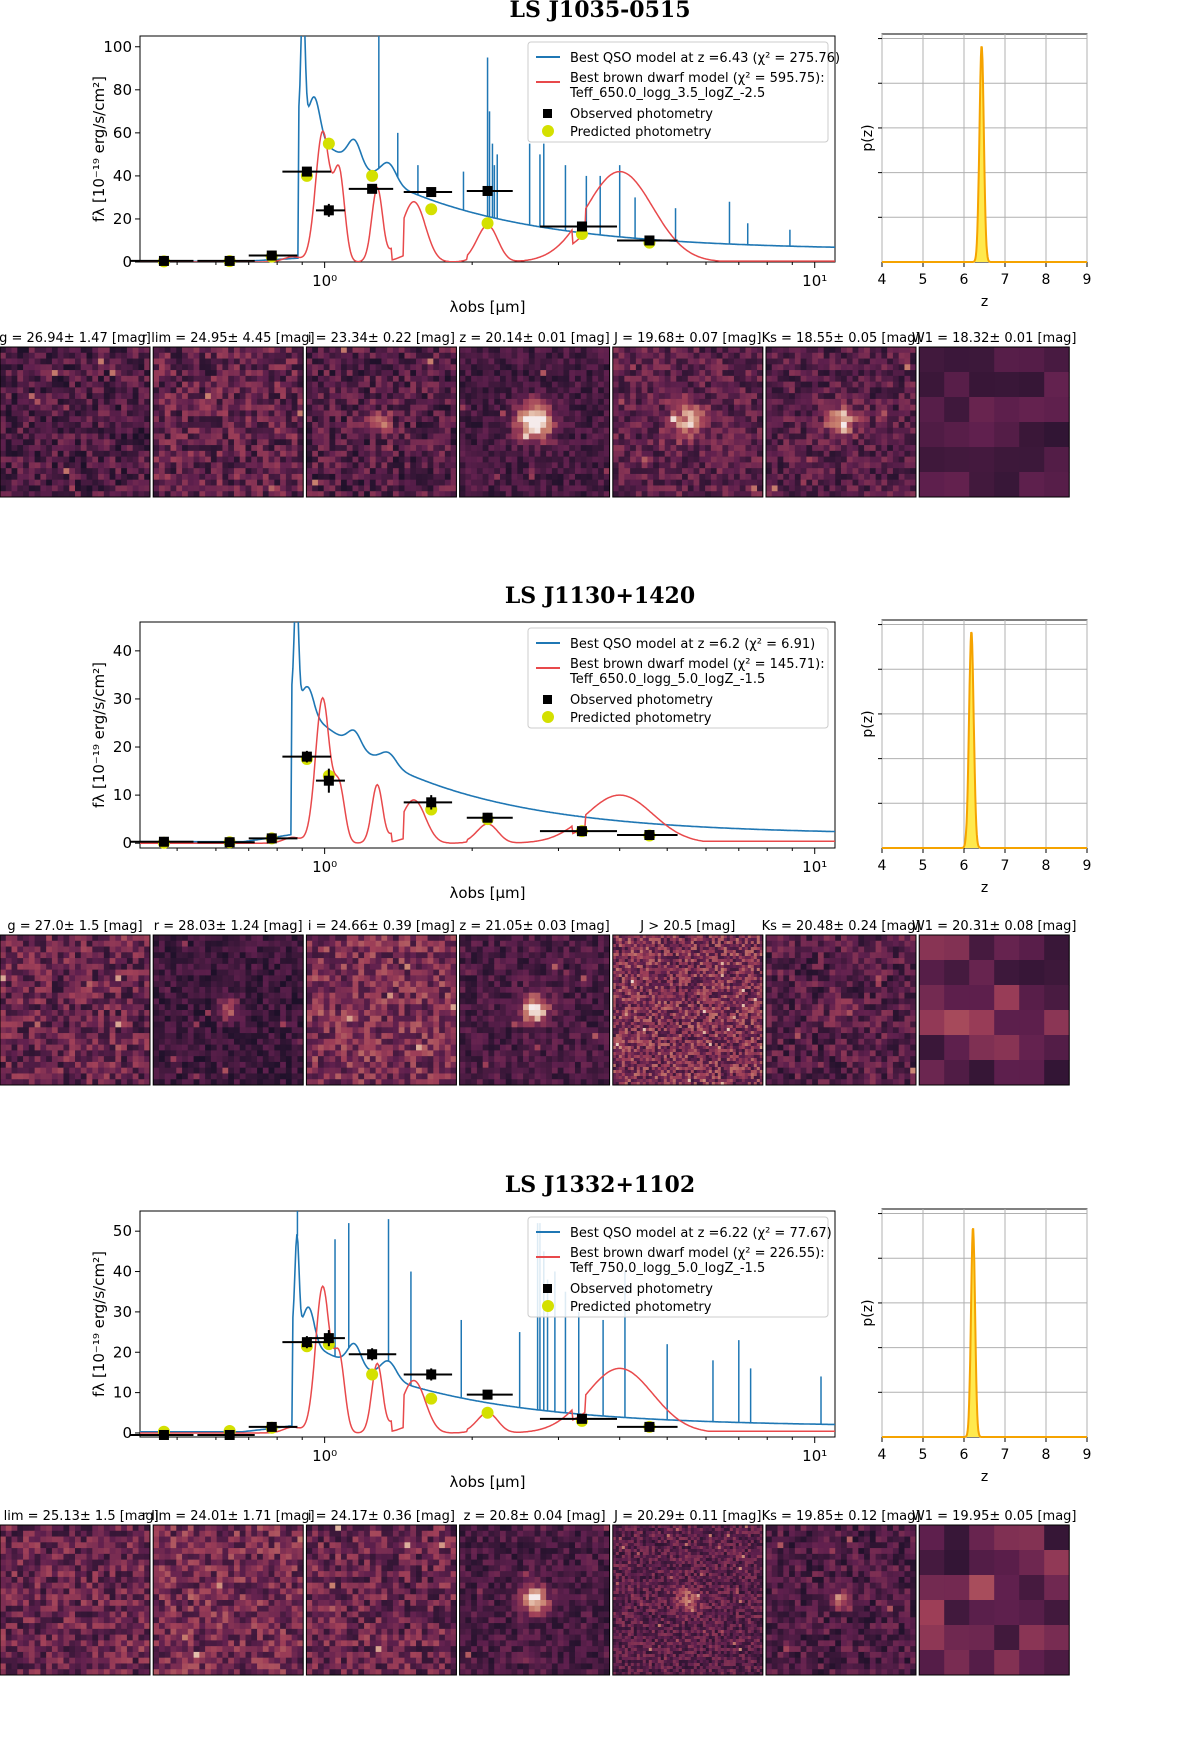  I want to click on observed-point, so click(487, 190).